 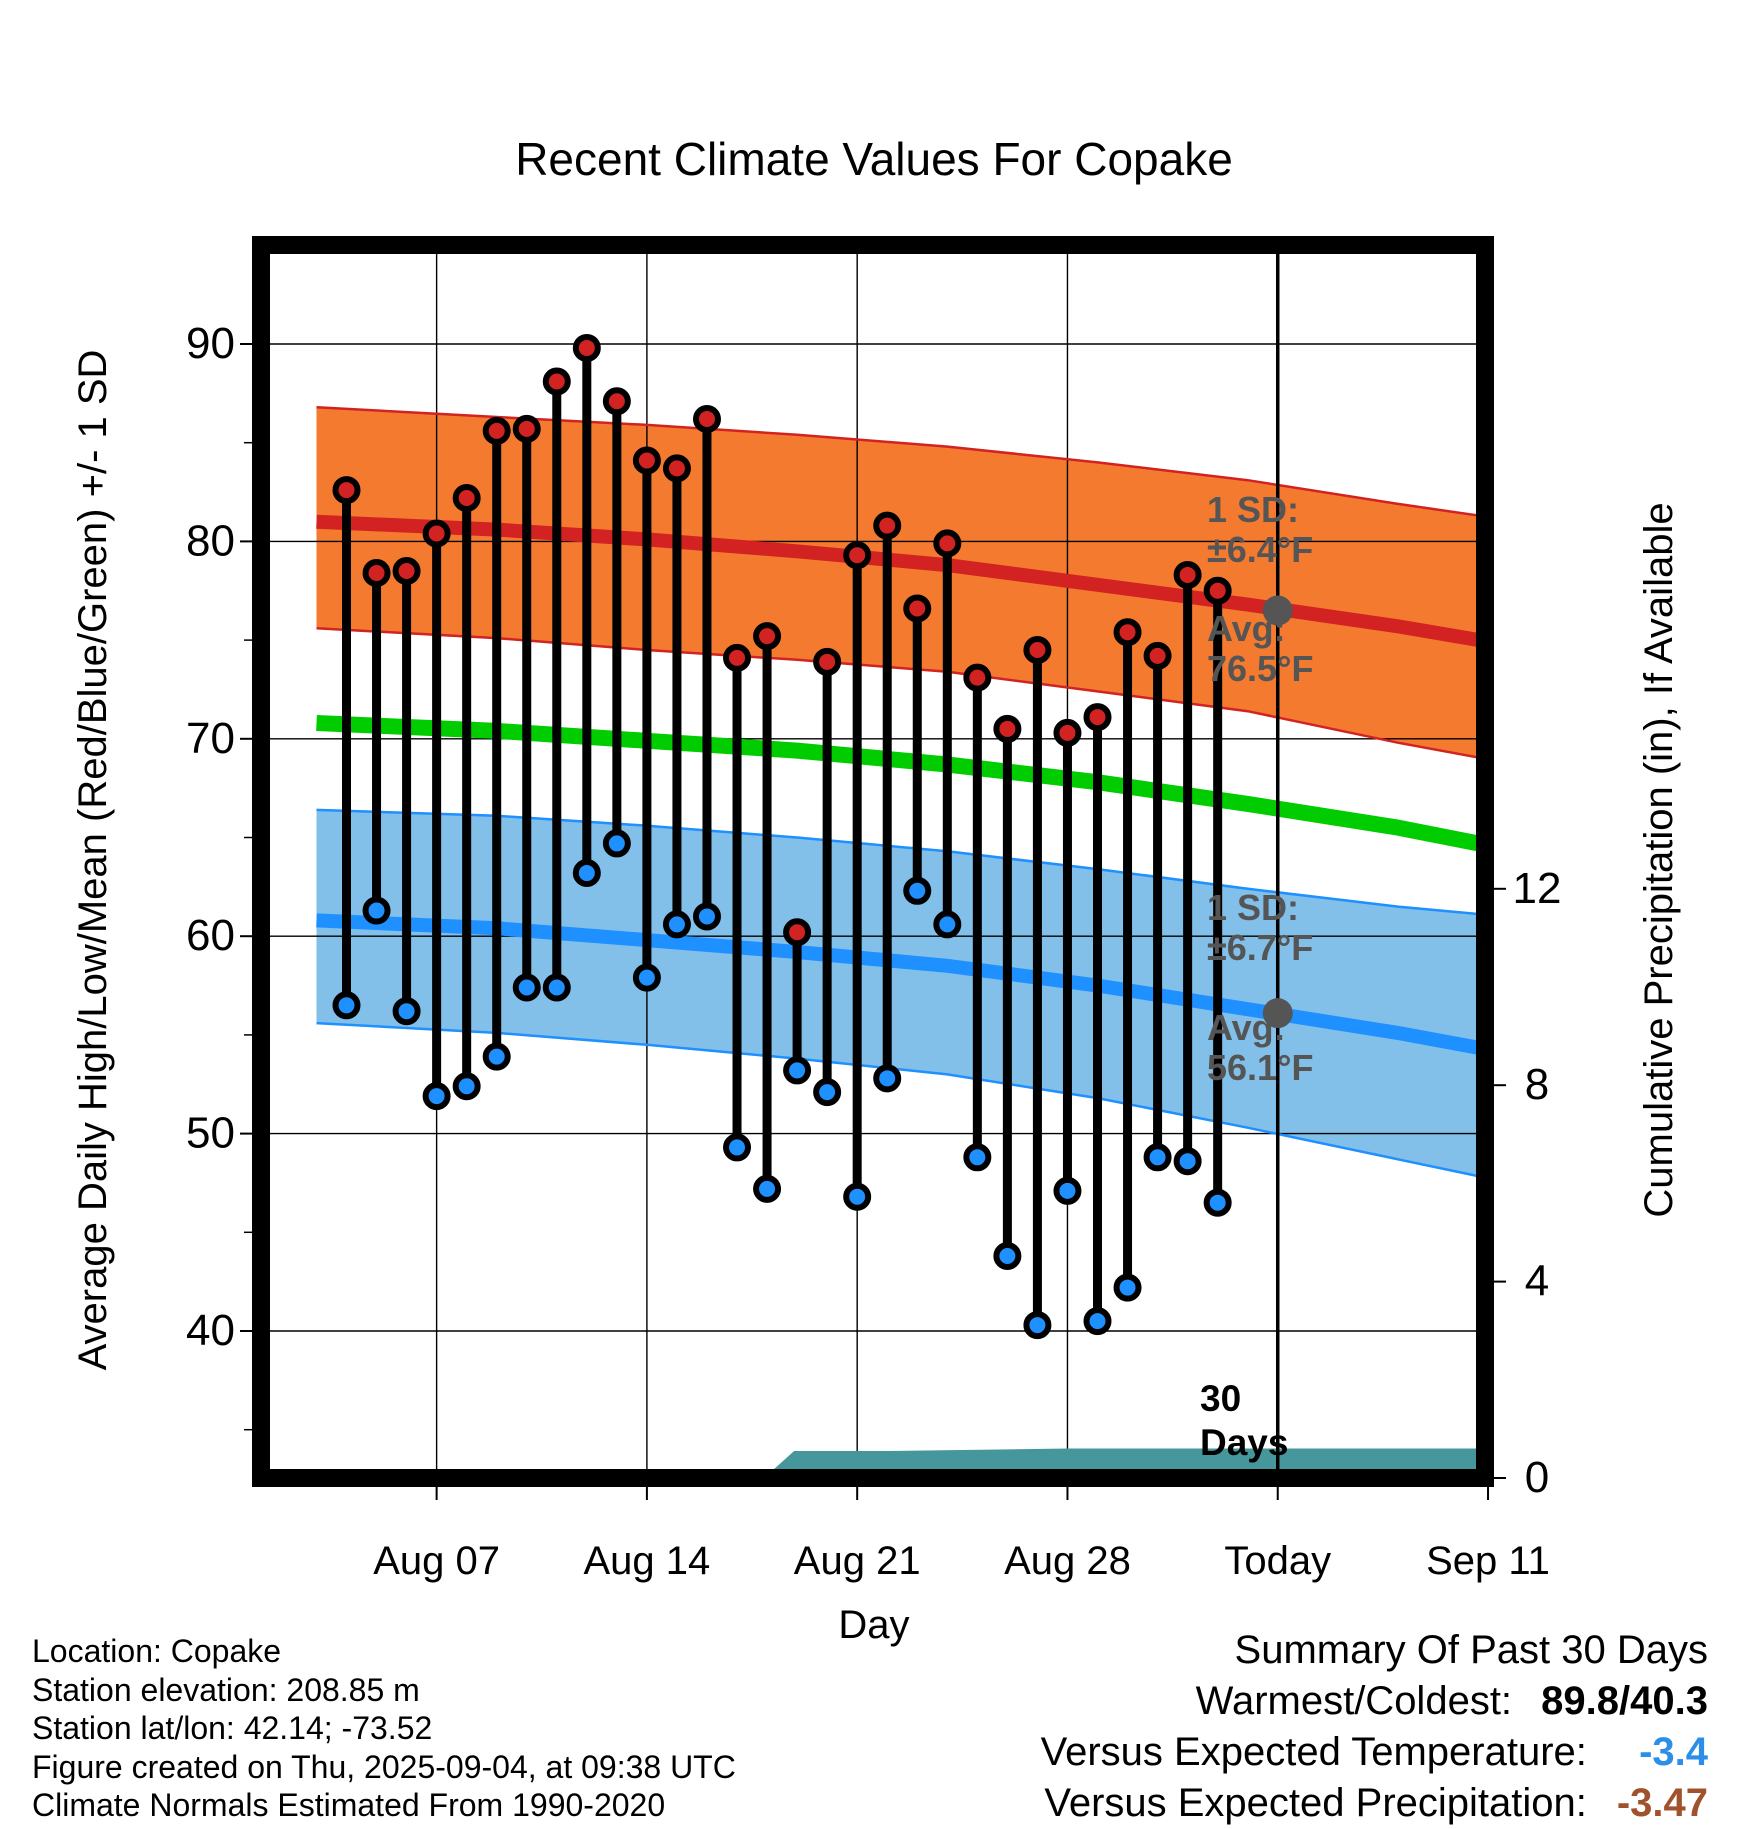 I want to click on x-tick-label: Aug 28, so click(x=1067, y=1561).